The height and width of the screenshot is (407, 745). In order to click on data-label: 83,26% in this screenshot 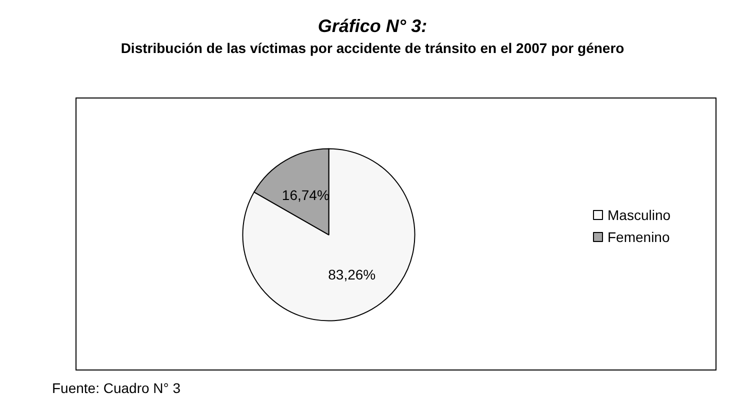, I will do `click(352, 274)`.